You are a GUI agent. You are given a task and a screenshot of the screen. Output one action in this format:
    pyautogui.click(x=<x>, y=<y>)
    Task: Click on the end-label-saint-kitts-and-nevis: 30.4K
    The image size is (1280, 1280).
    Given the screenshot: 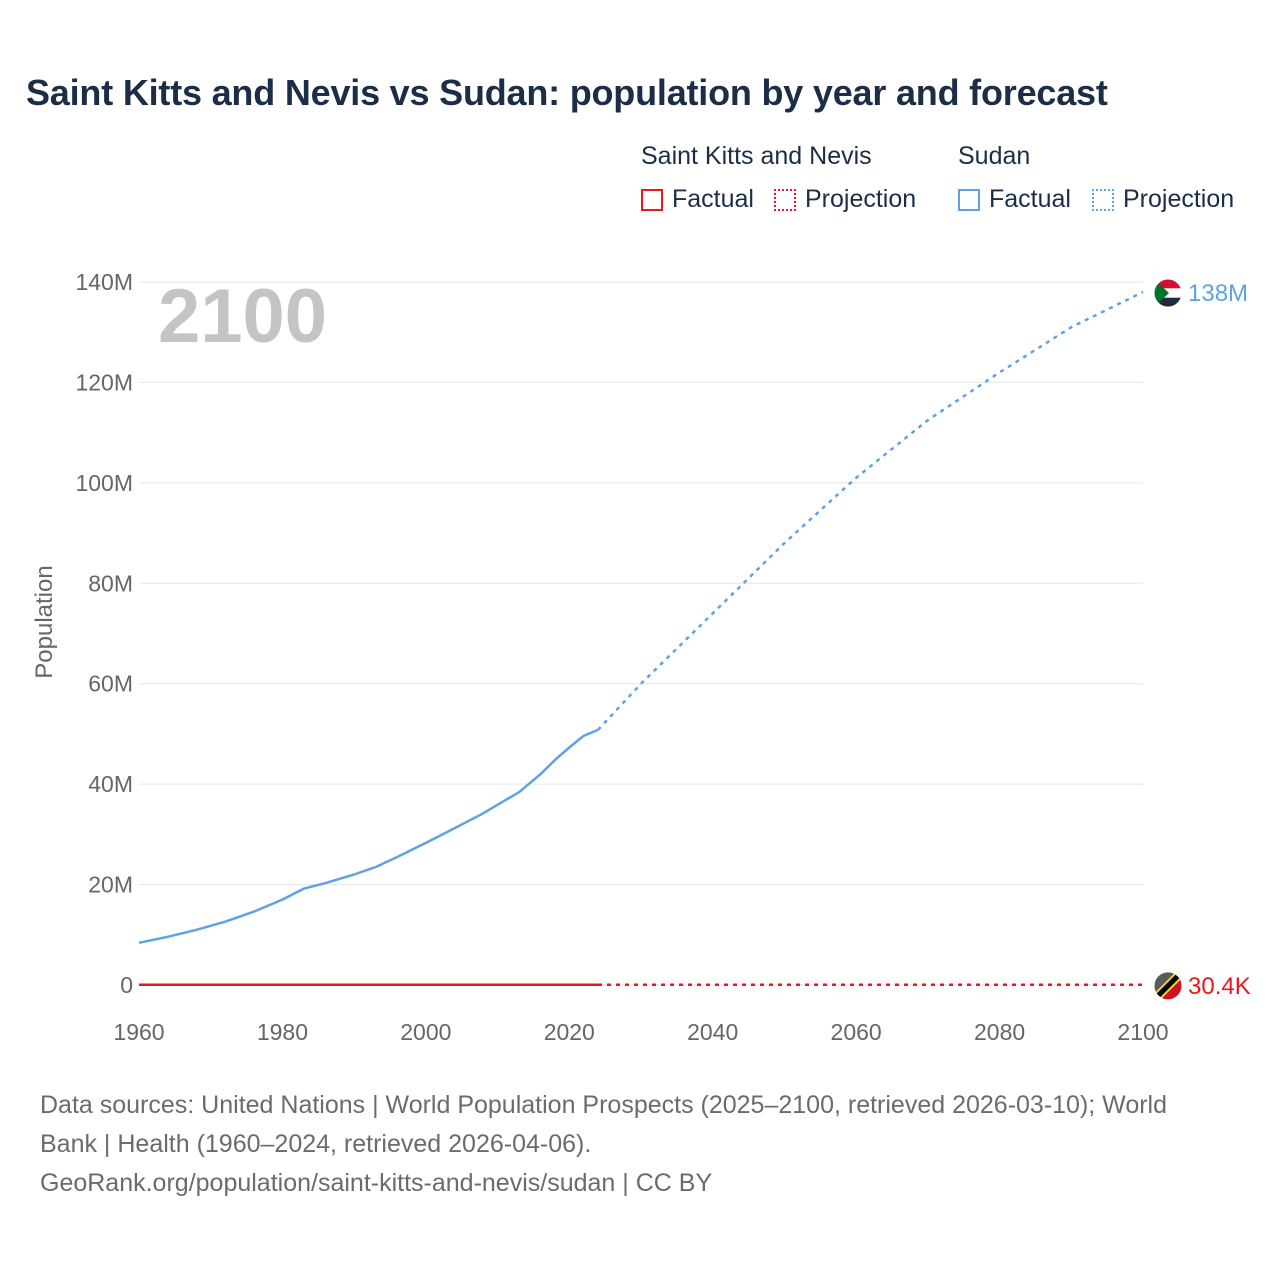 What is the action you would take?
    pyautogui.click(x=1219, y=986)
    